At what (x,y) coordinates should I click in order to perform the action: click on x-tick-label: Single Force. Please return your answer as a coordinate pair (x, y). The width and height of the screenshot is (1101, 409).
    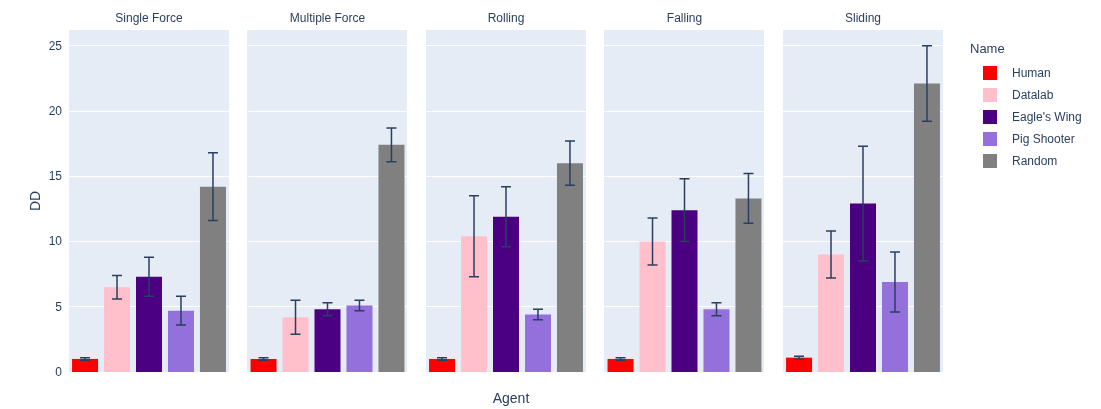
    Looking at the image, I should click on (149, 18).